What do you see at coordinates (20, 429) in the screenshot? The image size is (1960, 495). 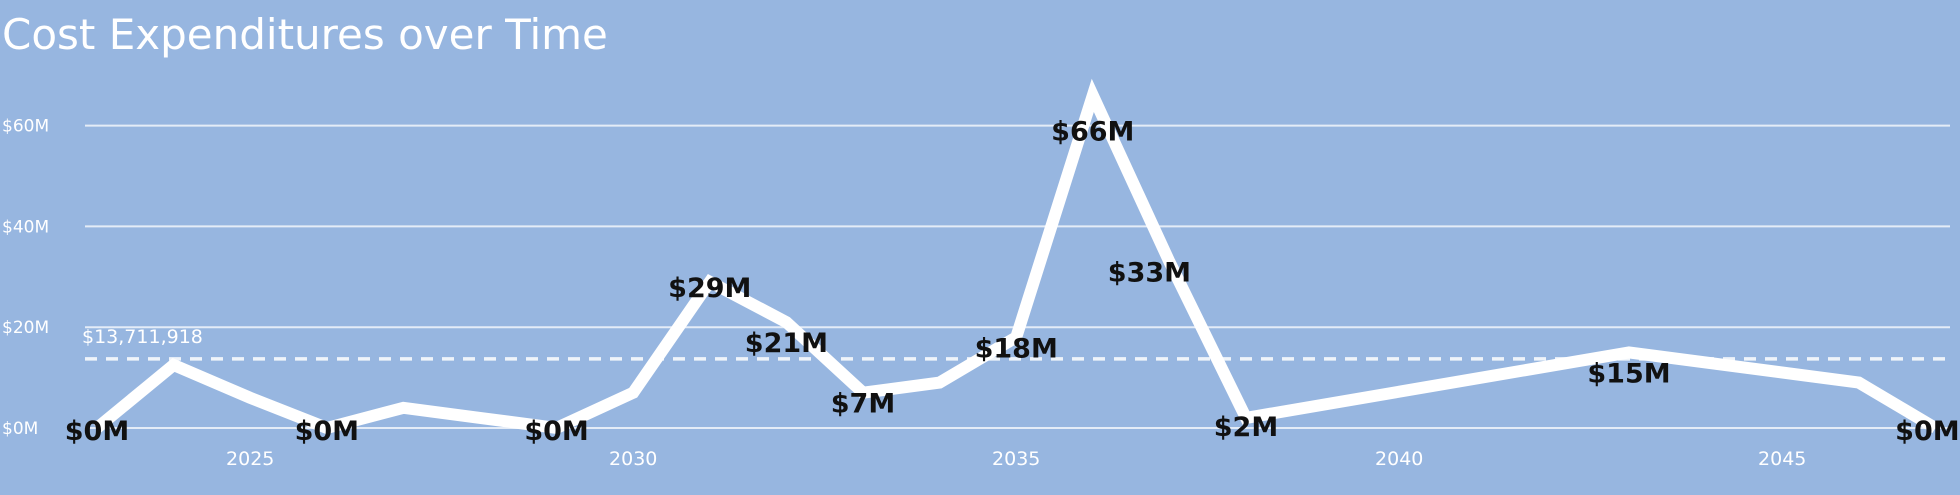 I see `y-tick-label-0: $0M` at bounding box center [20, 429].